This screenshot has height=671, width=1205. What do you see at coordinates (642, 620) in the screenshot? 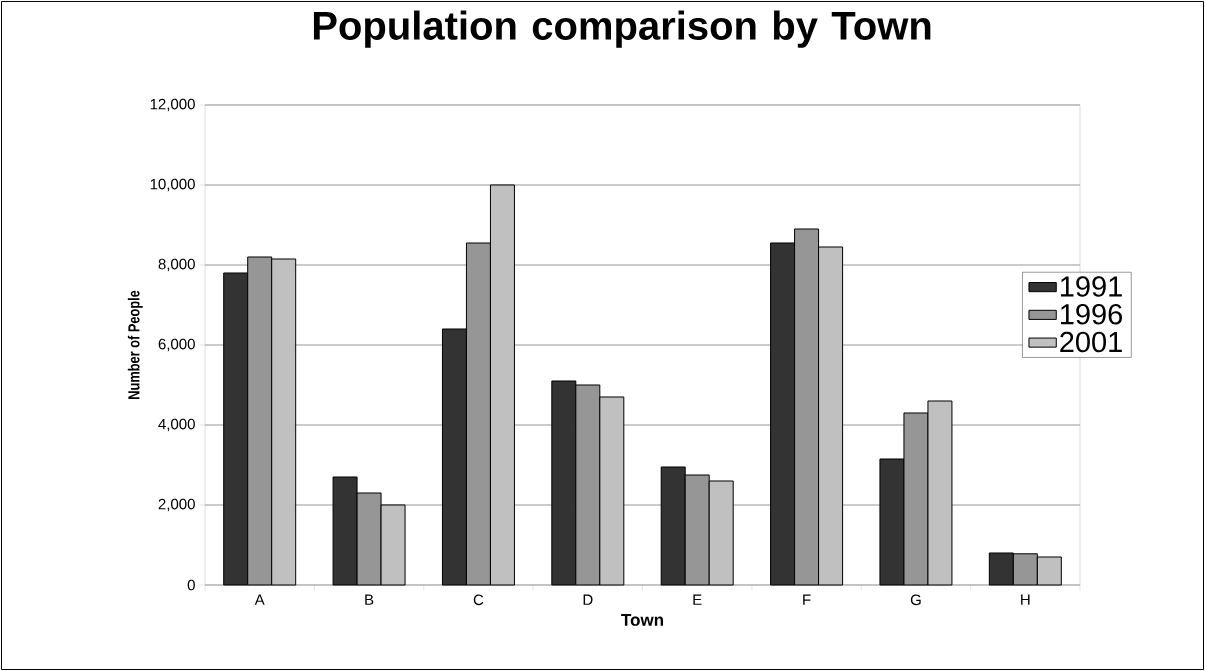
I see `x-axis-title: Town` at bounding box center [642, 620].